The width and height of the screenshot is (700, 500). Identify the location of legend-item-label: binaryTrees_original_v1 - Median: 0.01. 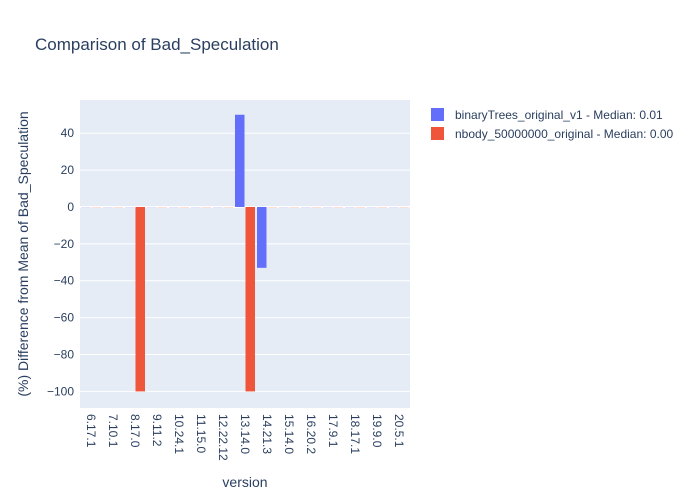
(559, 115).